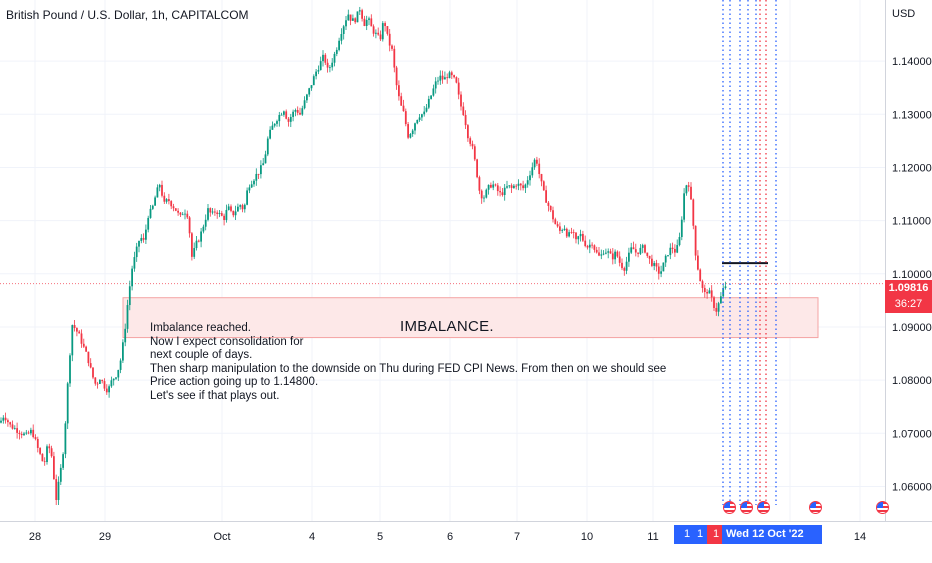  What do you see at coordinates (447, 326) in the screenshot?
I see `imbalance-label: IMBALANCE.` at bounding box center [447, 326].